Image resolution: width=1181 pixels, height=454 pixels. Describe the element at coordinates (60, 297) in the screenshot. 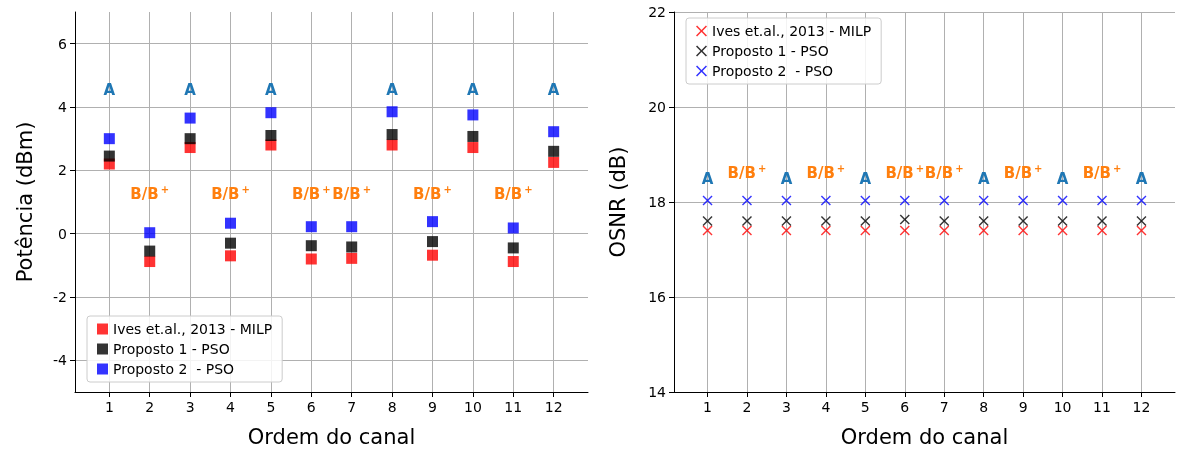

I see `y-tick-label: -2` at that location.